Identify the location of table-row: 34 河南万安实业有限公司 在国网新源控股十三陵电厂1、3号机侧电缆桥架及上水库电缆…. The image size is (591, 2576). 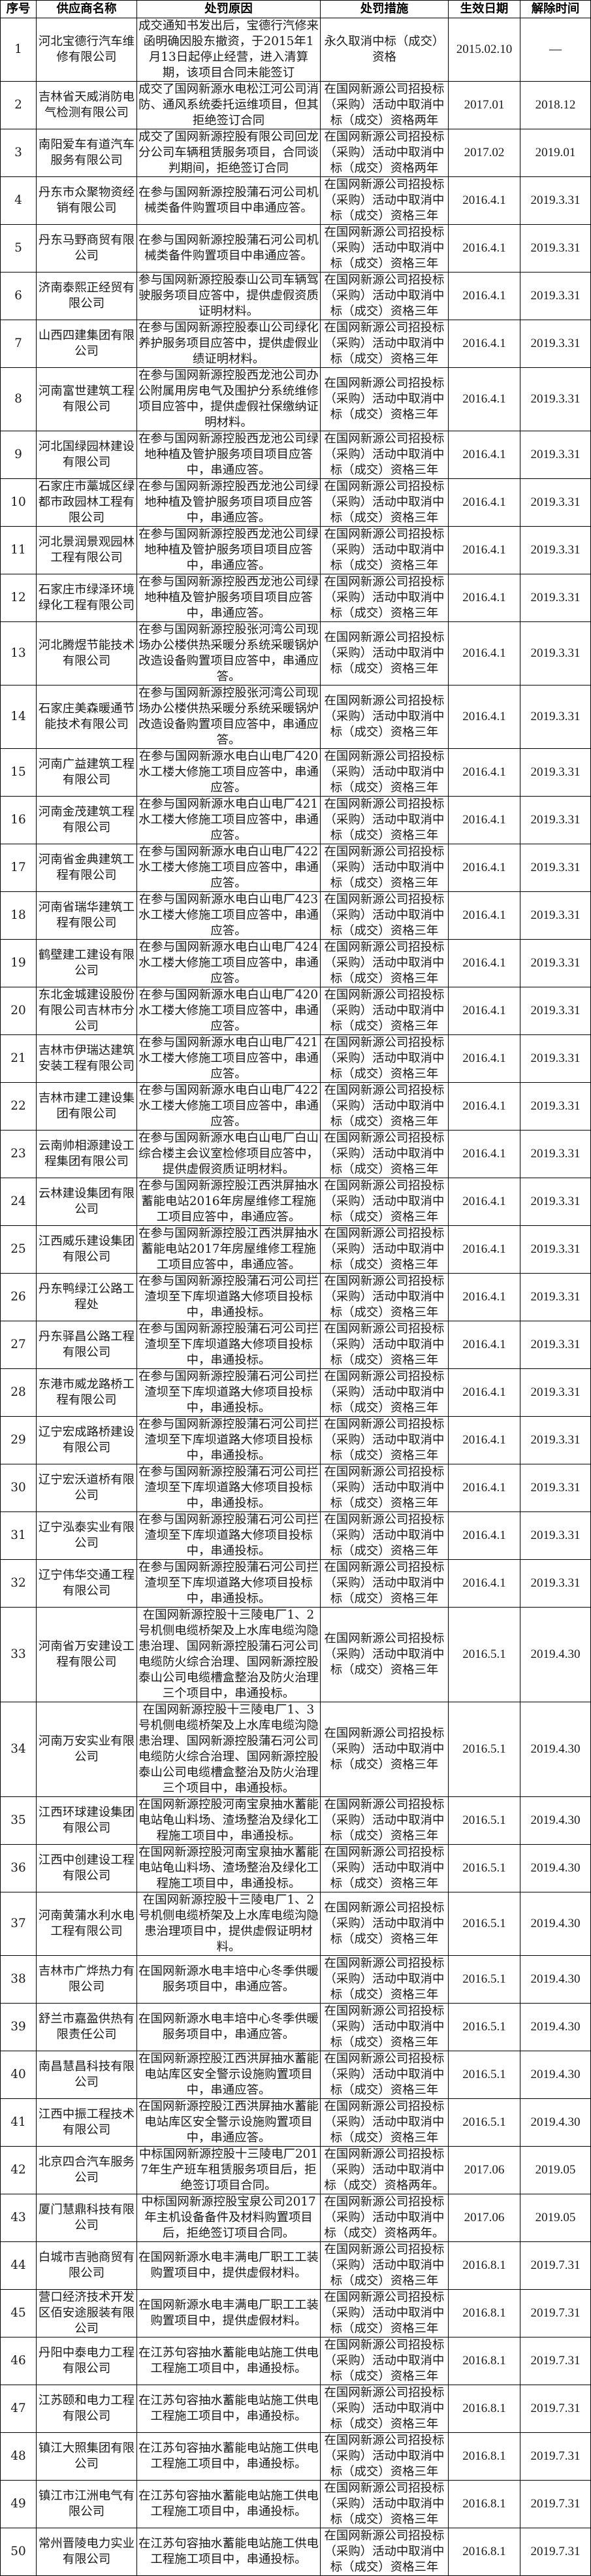
(295, 1749).